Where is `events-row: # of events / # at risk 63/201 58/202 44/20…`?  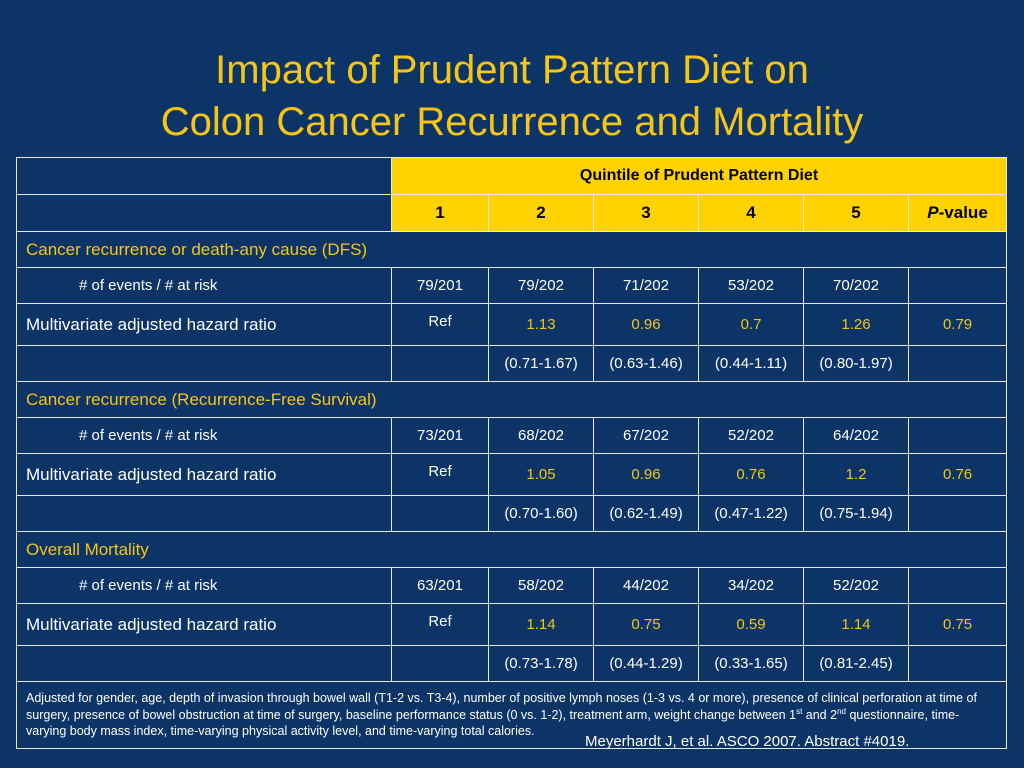
events-row: # of events / # at risk 63/201 58/202 44/20… is located at coordinates (512, 585).